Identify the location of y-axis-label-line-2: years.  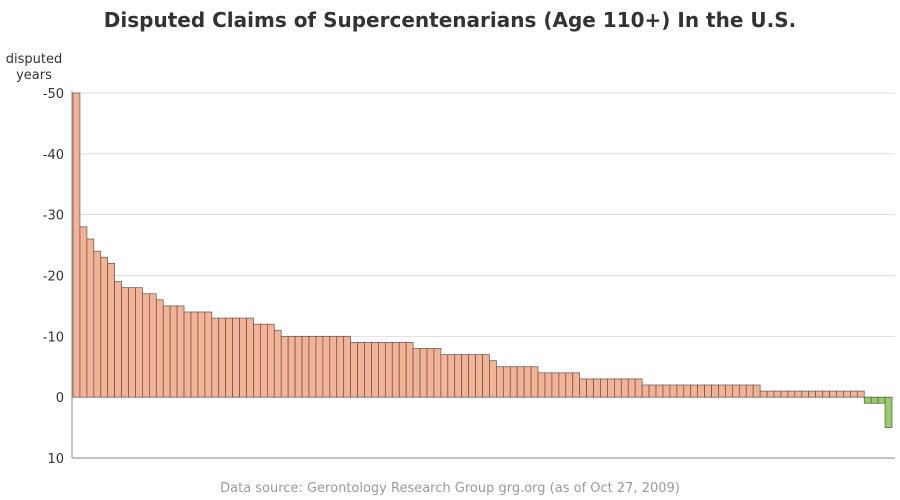
(34, 75).